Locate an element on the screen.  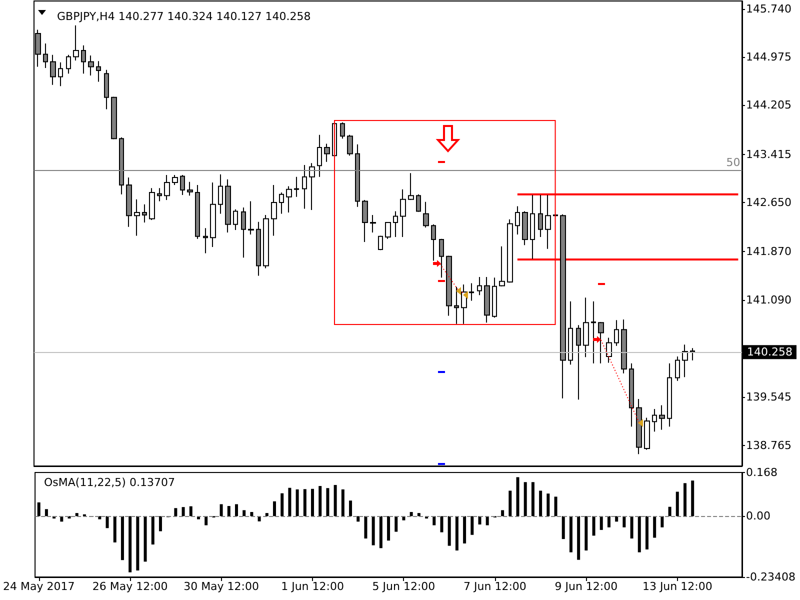
x-tick-label: 13 Jun 12:00 is located at coordinates (677, 586).